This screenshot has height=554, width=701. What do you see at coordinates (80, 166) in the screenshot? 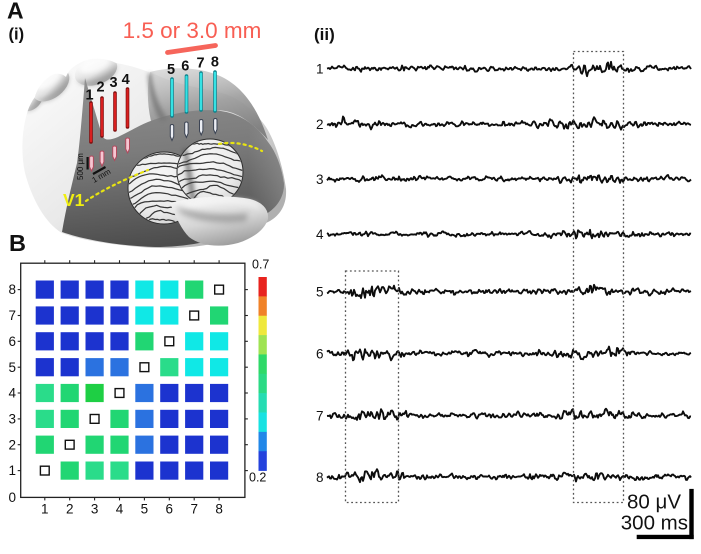
I see `svg-text: 500 μm` at bounding box center [80, 166].